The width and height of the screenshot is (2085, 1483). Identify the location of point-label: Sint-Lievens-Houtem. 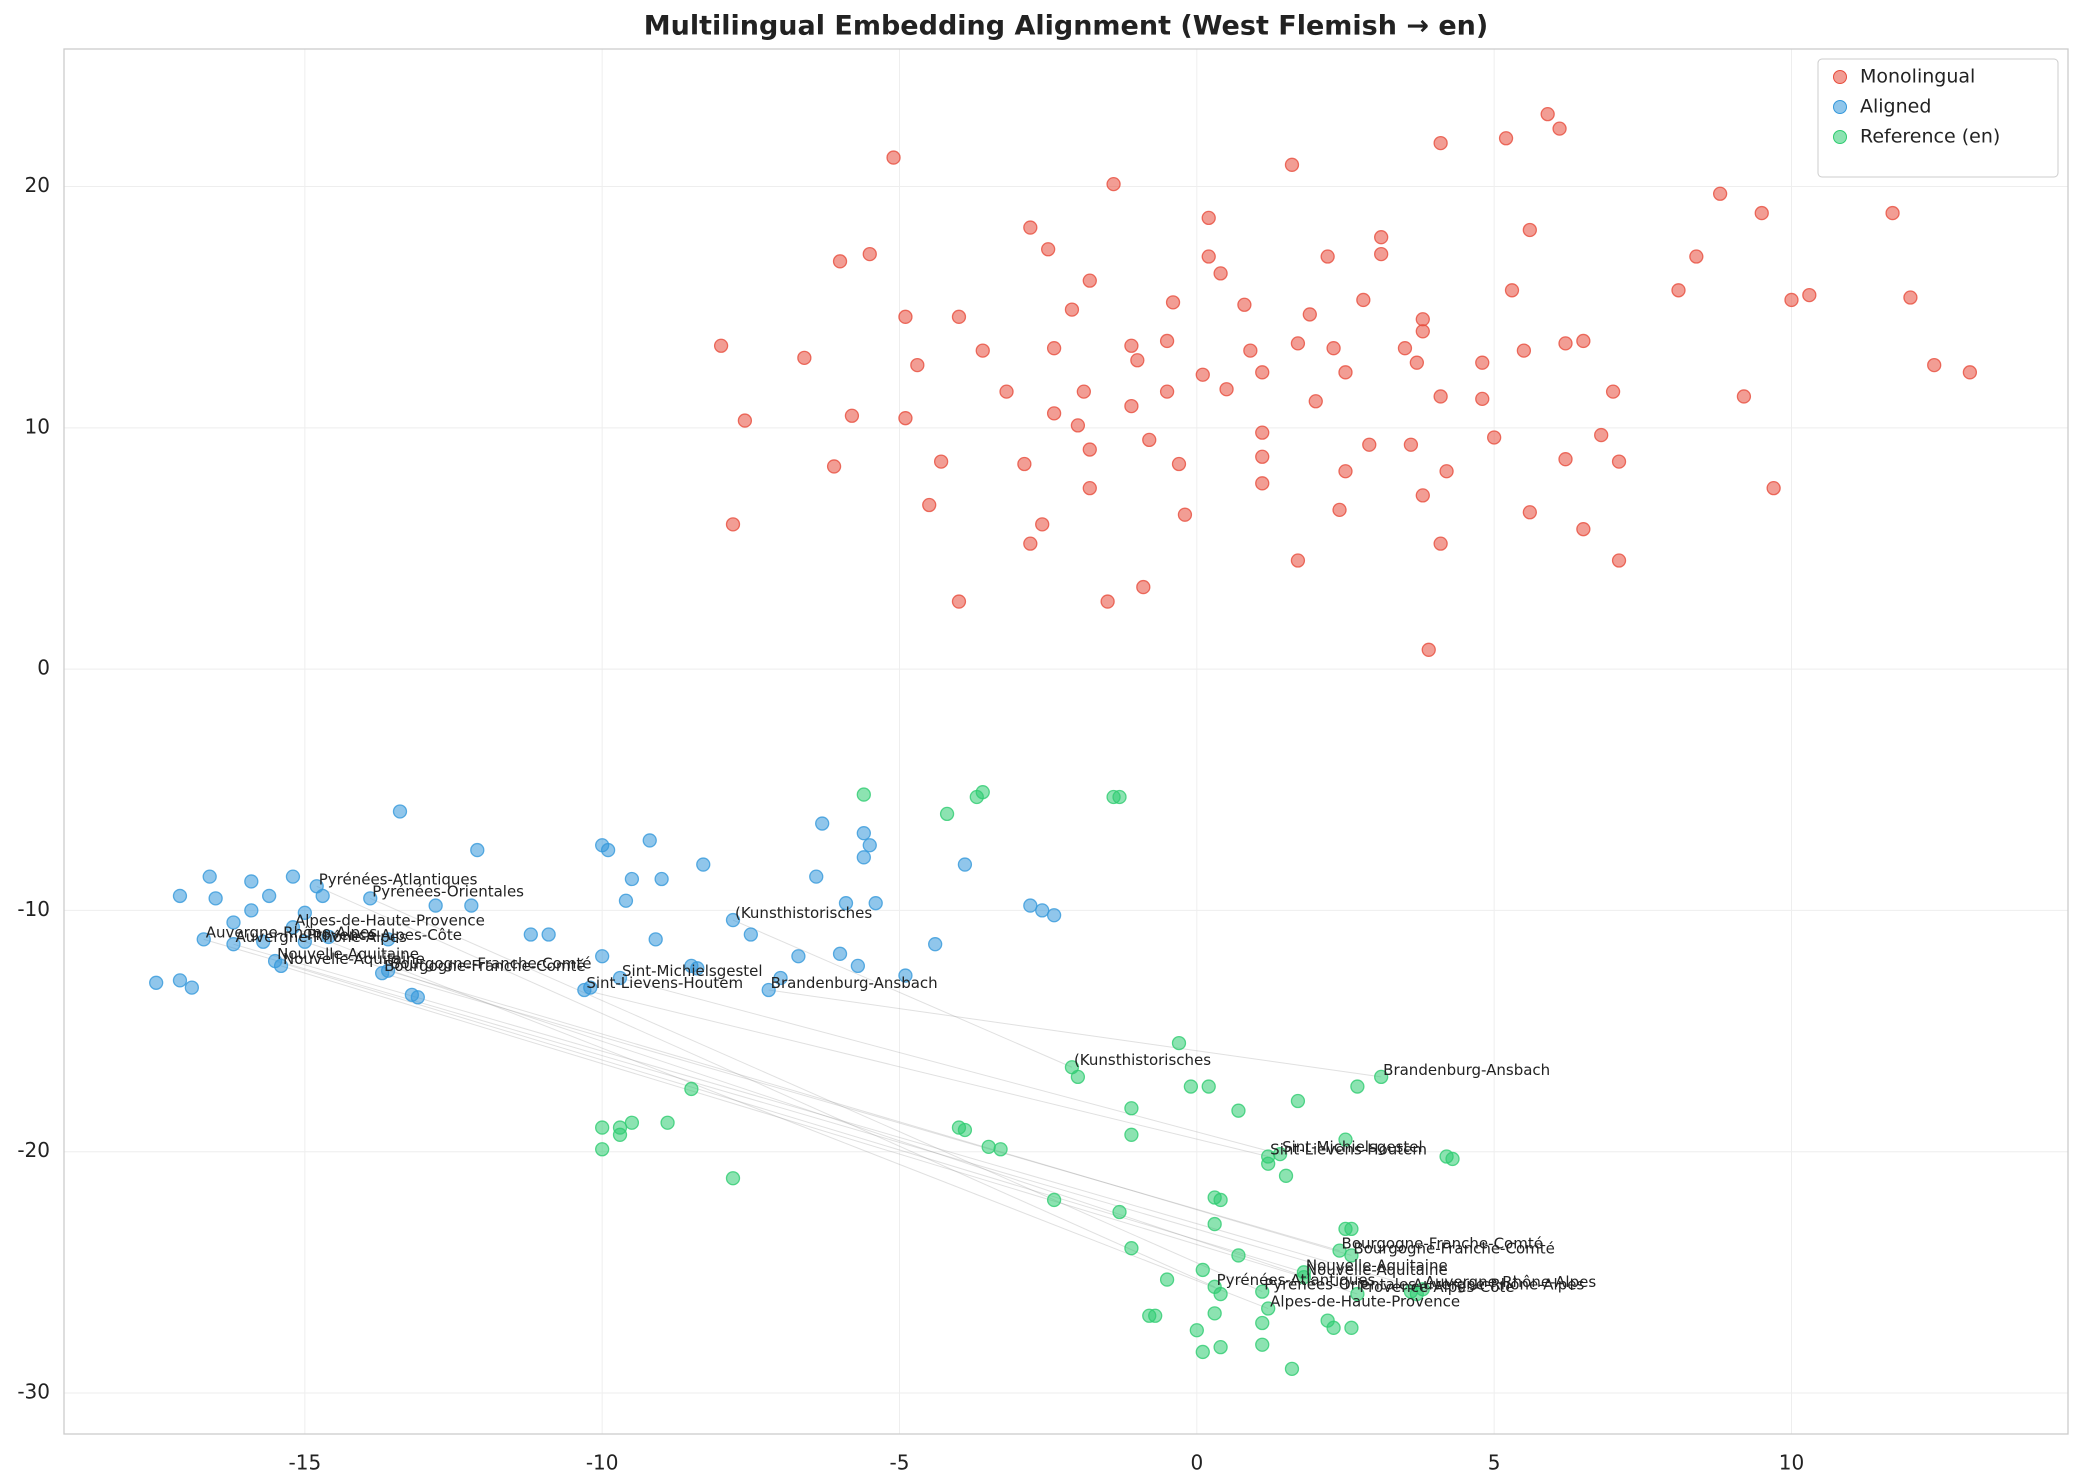
(664, 983).